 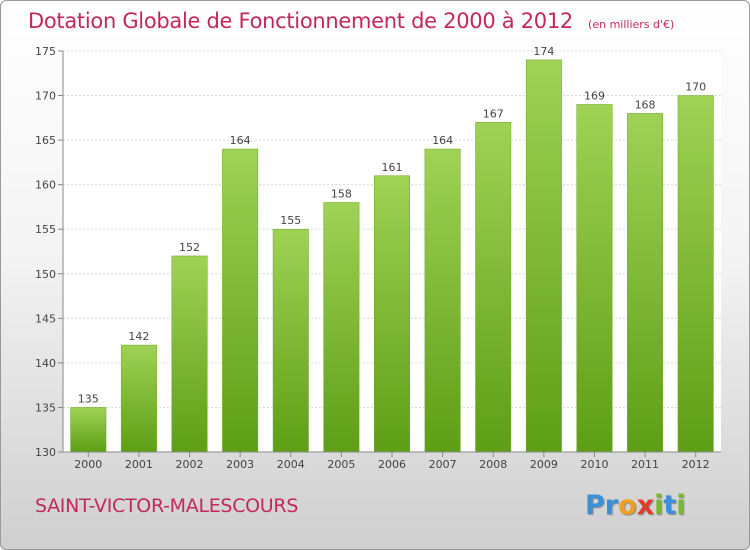 What do you see at coordinates (88, 430) in the screenshot?
I see `bar-2000` at bounding box center [88, 430].